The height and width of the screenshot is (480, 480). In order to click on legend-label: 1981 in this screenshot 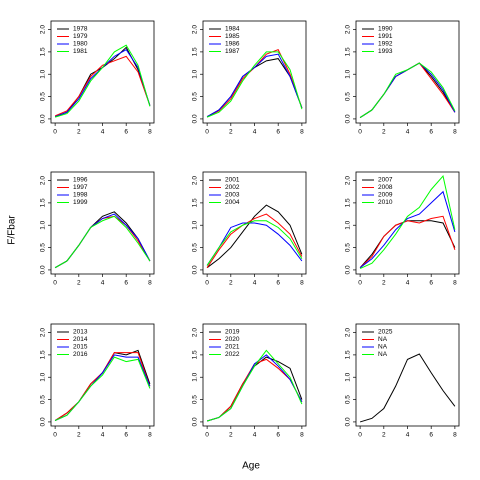, I will do `click(80, 51)`.